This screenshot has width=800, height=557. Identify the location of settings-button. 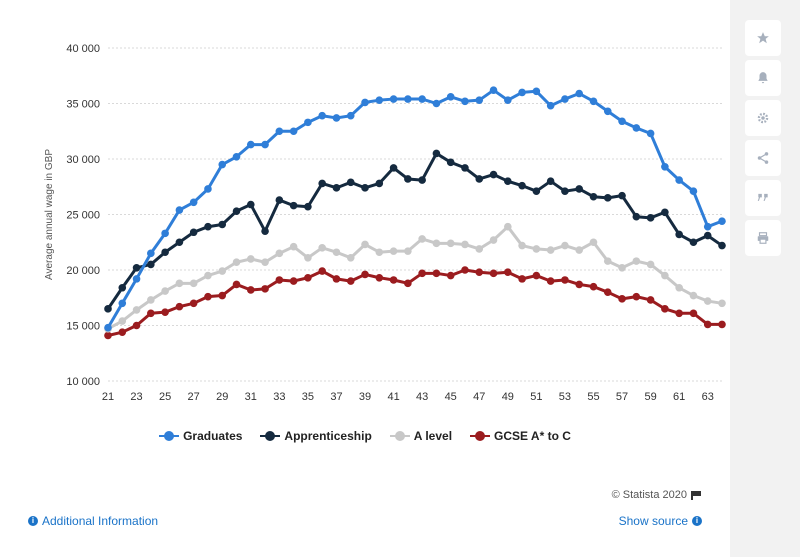
(763, 118).